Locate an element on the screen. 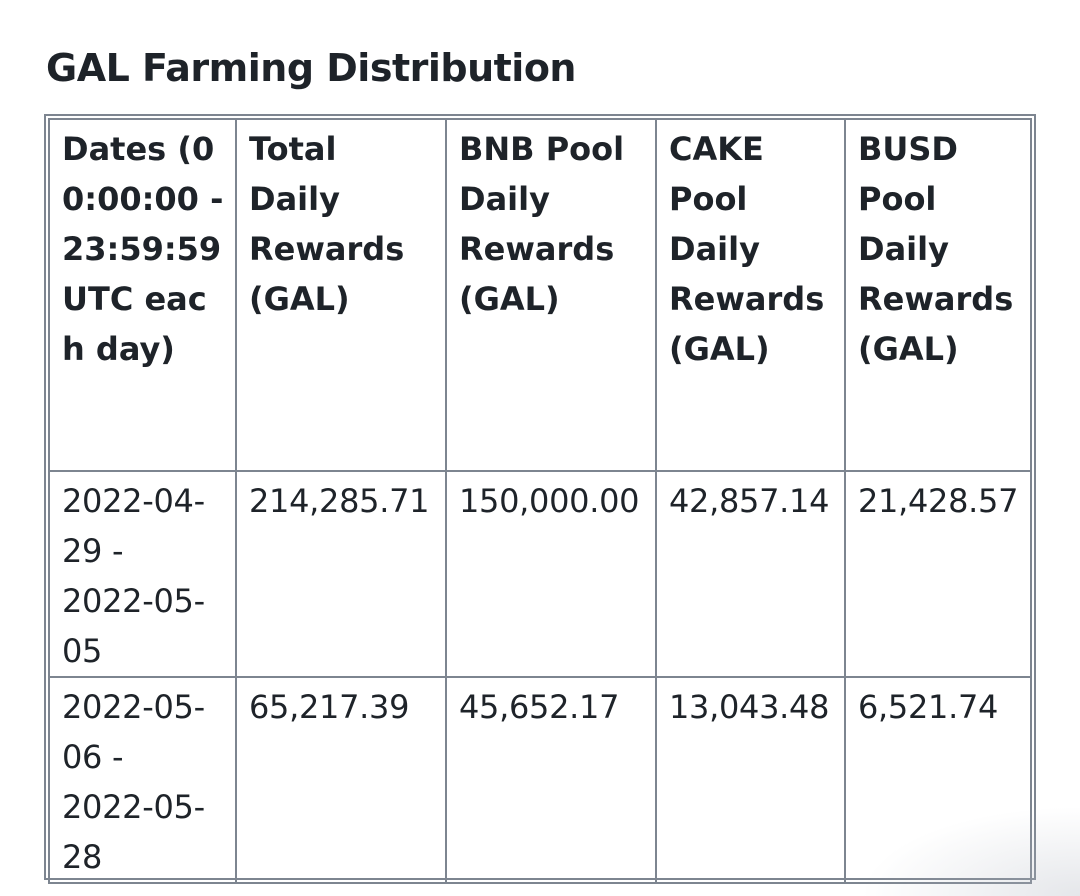 This screenshot has height=896, width=1080. cell-dates: 2022-05- 06 - 2022-05- 28 is located at coordinates (142, 780).